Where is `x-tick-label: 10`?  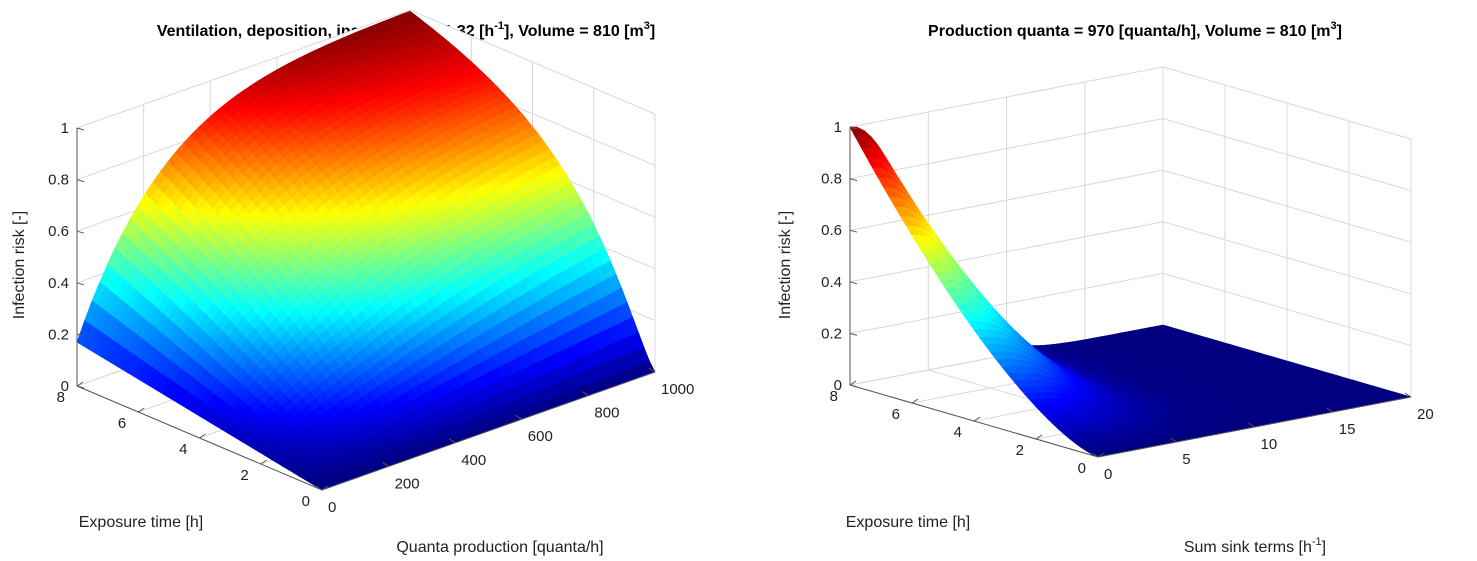
x-tick-label: 10 is located at coordinates (1269, 444).